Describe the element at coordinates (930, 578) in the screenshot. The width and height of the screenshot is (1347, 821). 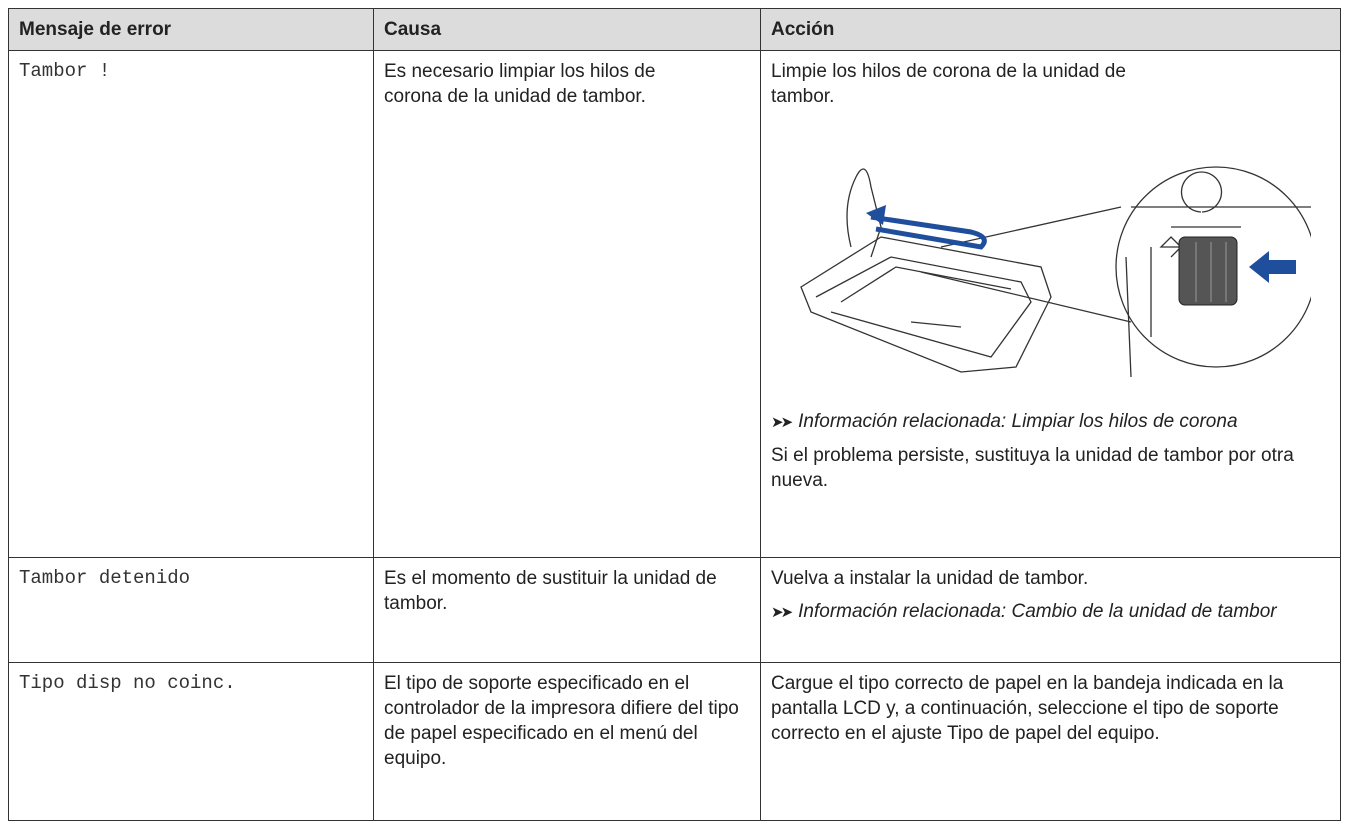
I see `action-text: Vuelva a instalar la unidad de tambor.` at that location.